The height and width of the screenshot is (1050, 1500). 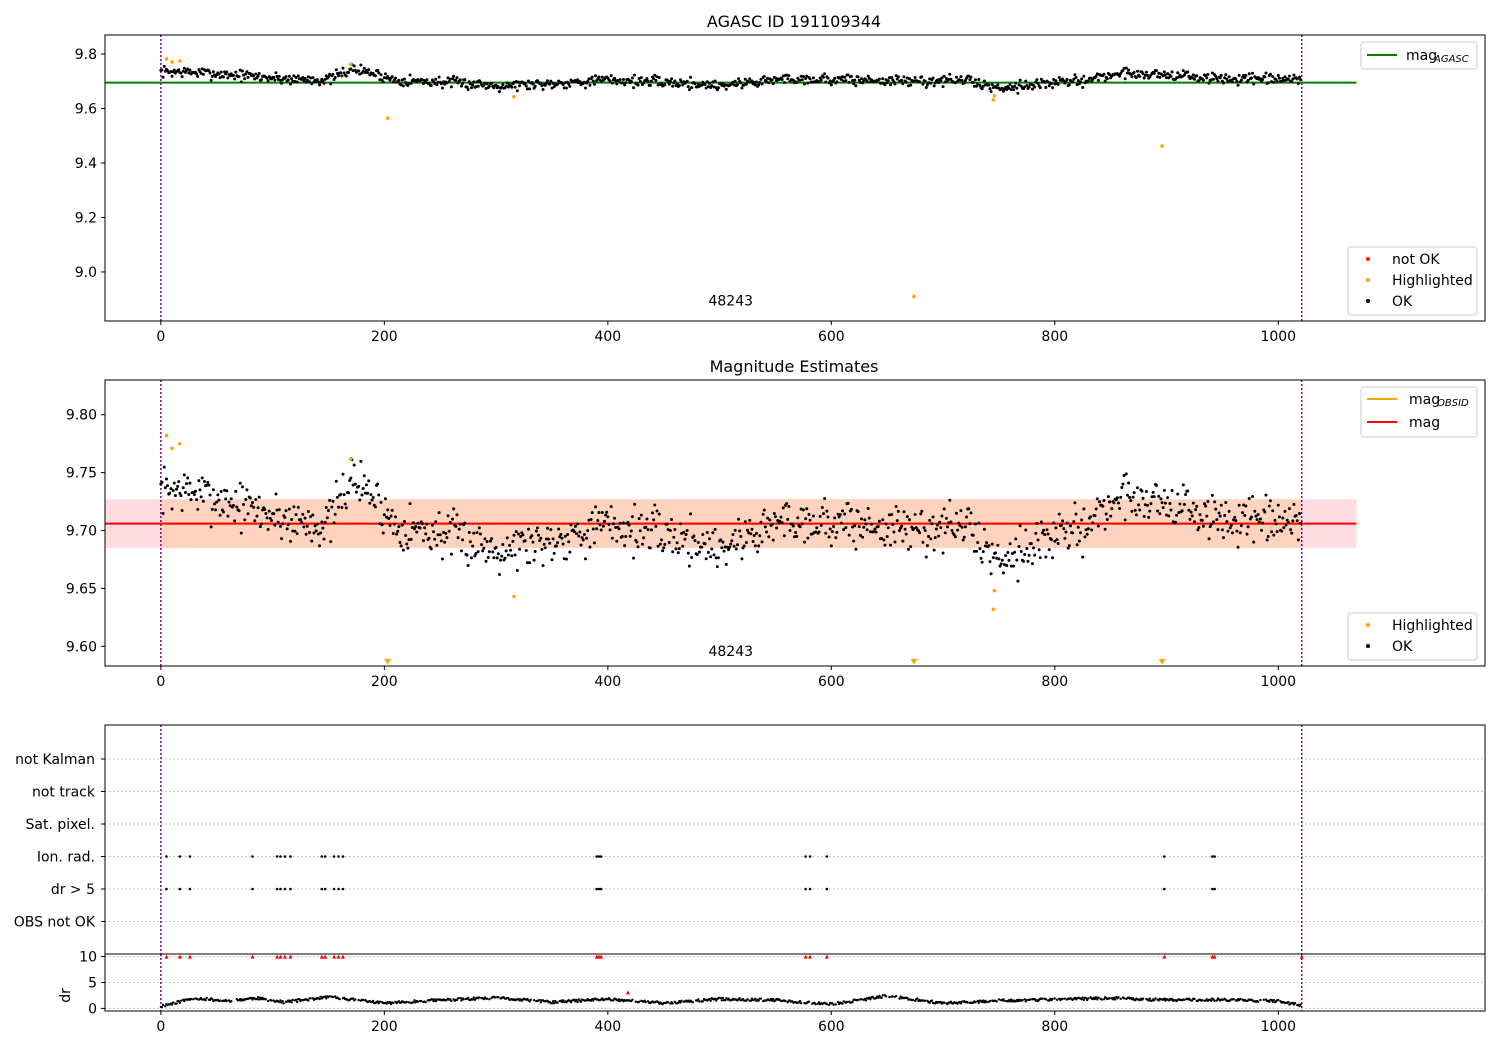 I want to click on p4-y-tick-label: 10, so click(x=88, y=958).